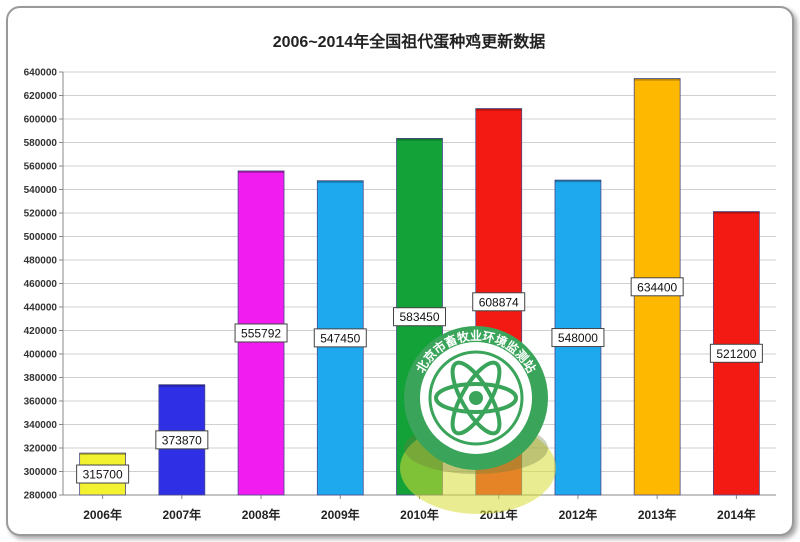 The height and width of the screenshot is (542, 800). I want to click on data-label: 548000, so click(578, 338).